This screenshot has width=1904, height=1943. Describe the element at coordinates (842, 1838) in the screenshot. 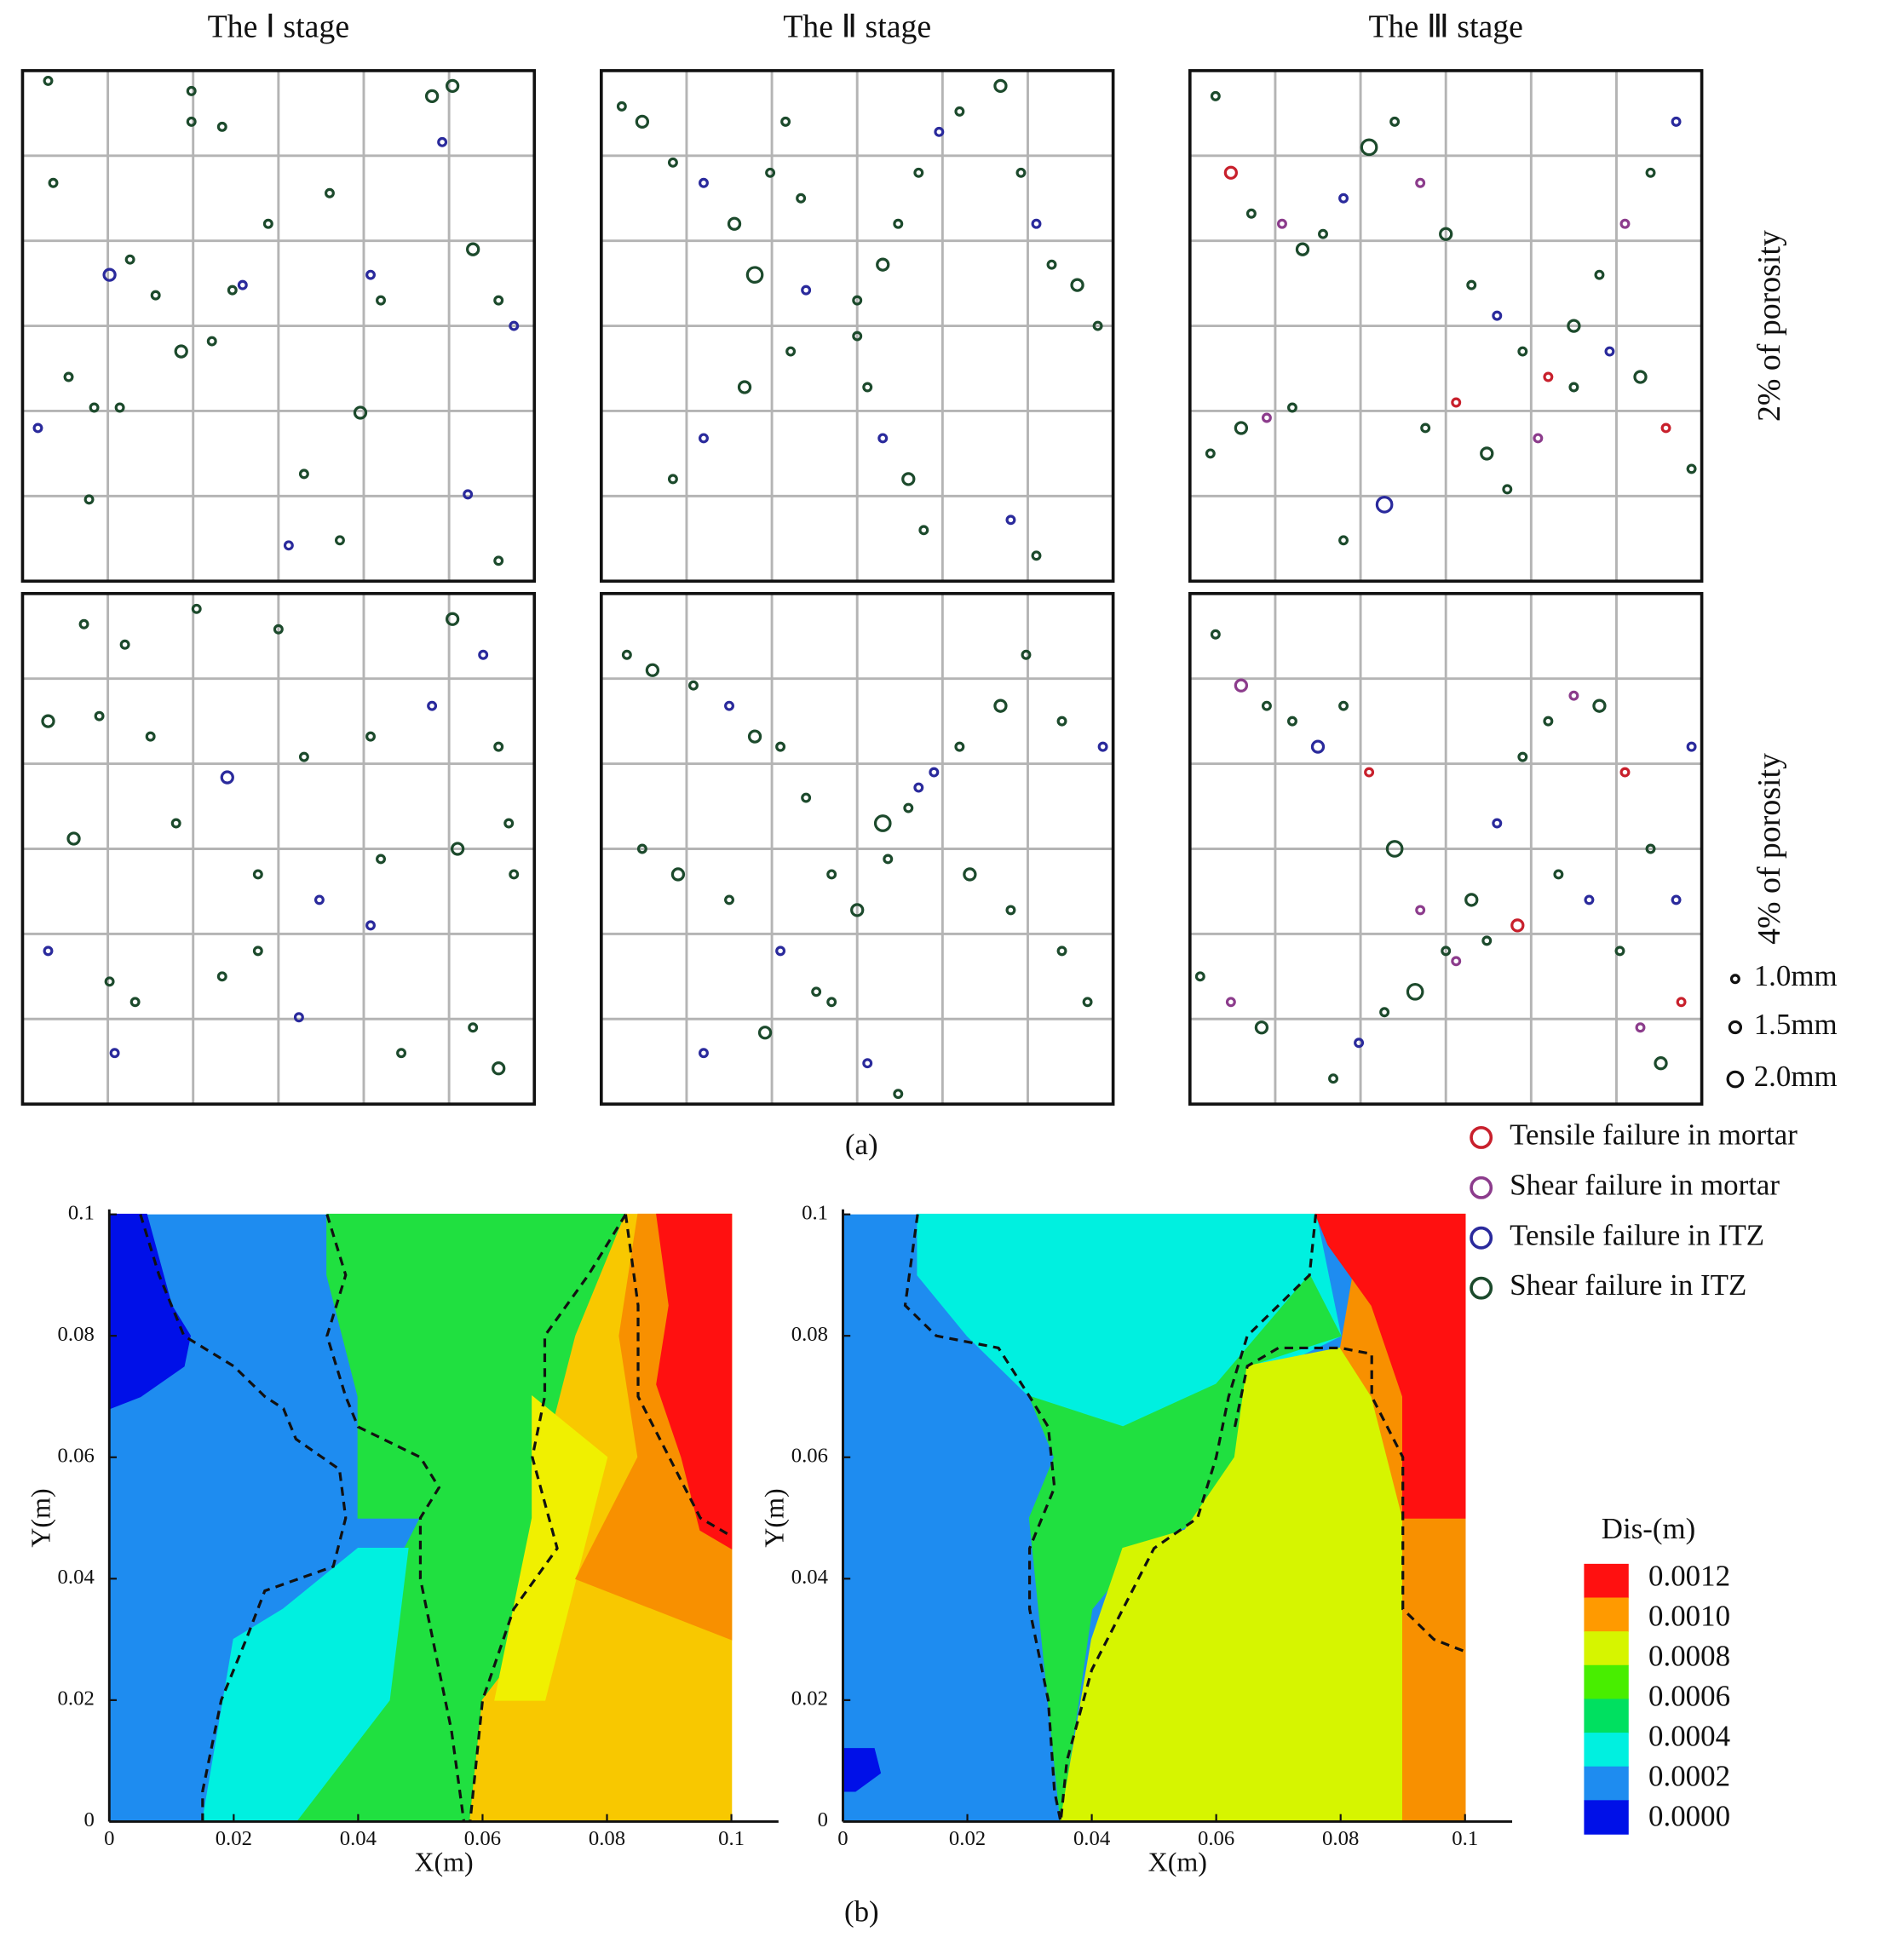

I see `x-tick-label: 0` at that location.